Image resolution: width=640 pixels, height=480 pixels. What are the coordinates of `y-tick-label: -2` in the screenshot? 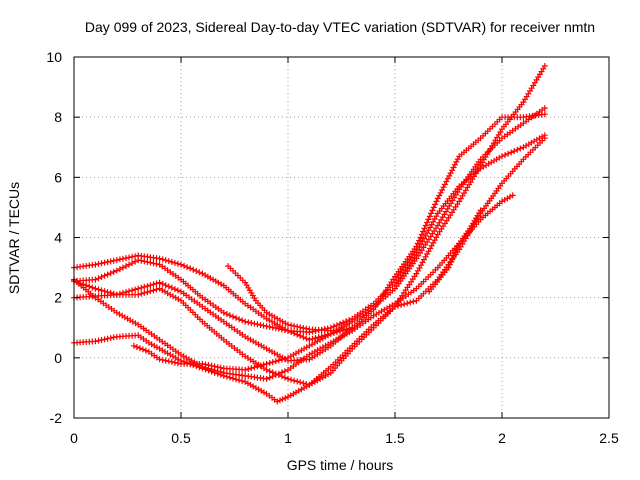 It's located at (56, 418).